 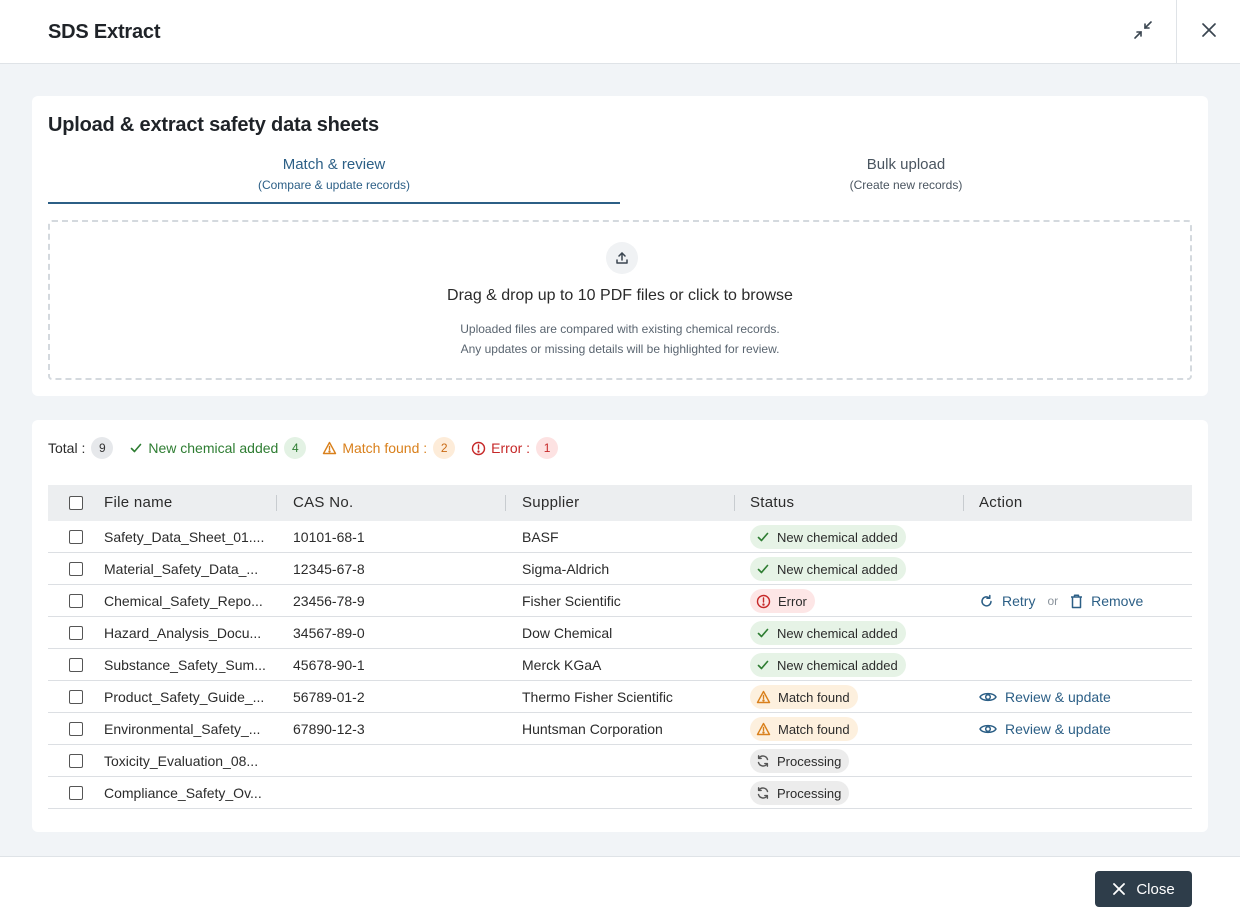 I want to click on summary-match: Match found : 2, so click(x=389, y=448).